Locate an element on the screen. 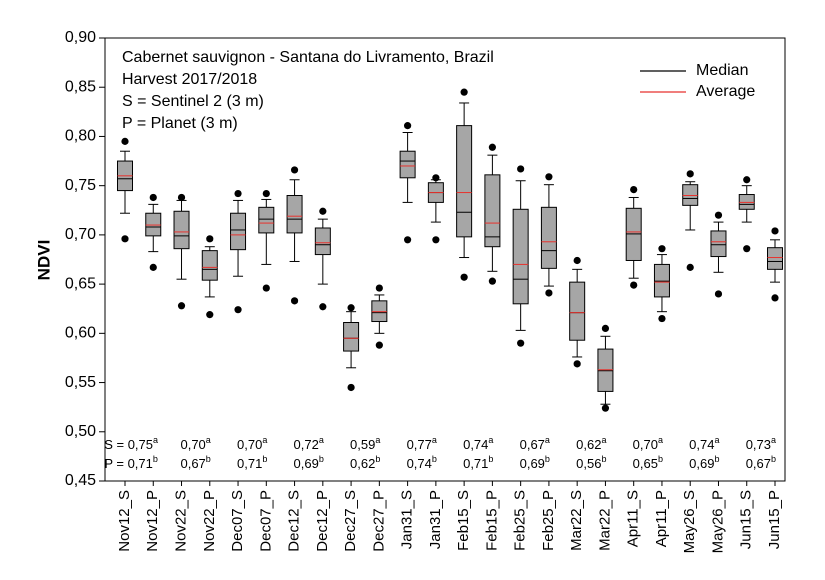  x-tick-label: Feb15_S is located at coordinates (463, 520).